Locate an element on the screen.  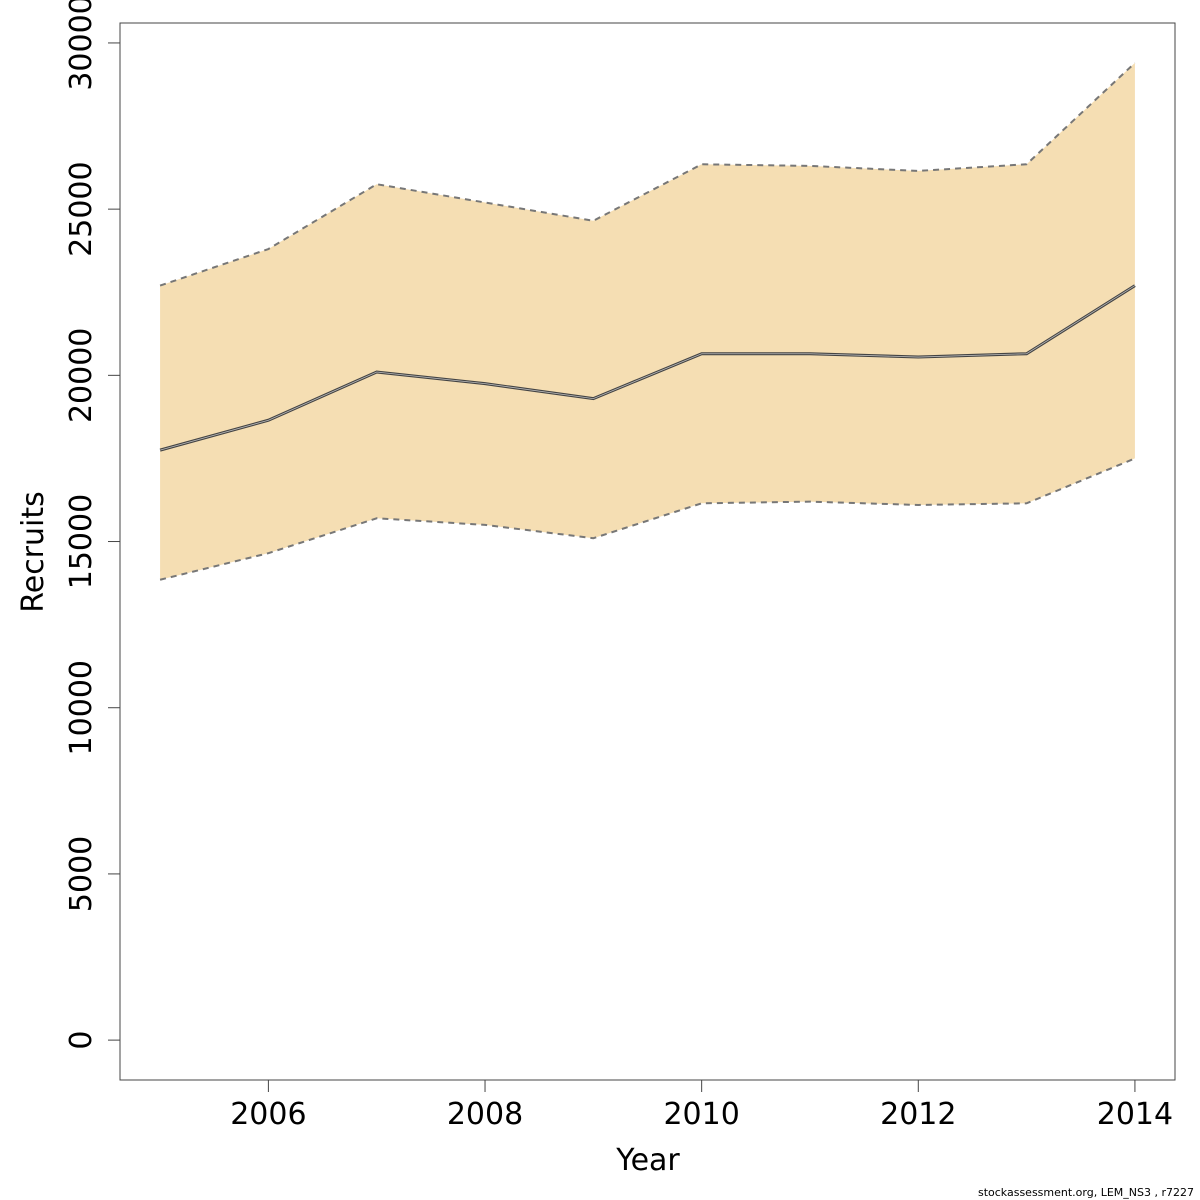
y-axis-title: Recruits is located at coordinates (33, 552).